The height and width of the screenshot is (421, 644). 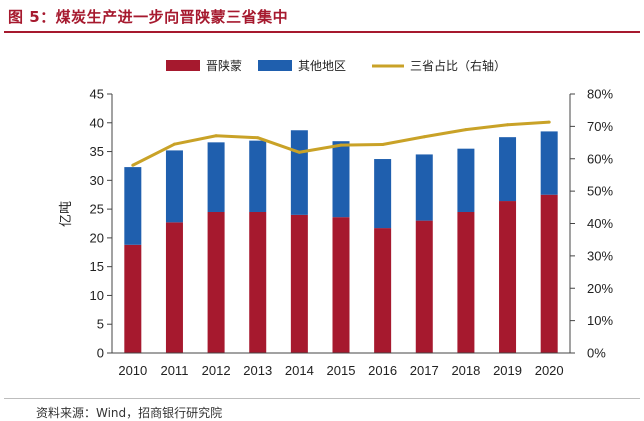 I want to click on share-point-2011, so click(x=174, y=144).